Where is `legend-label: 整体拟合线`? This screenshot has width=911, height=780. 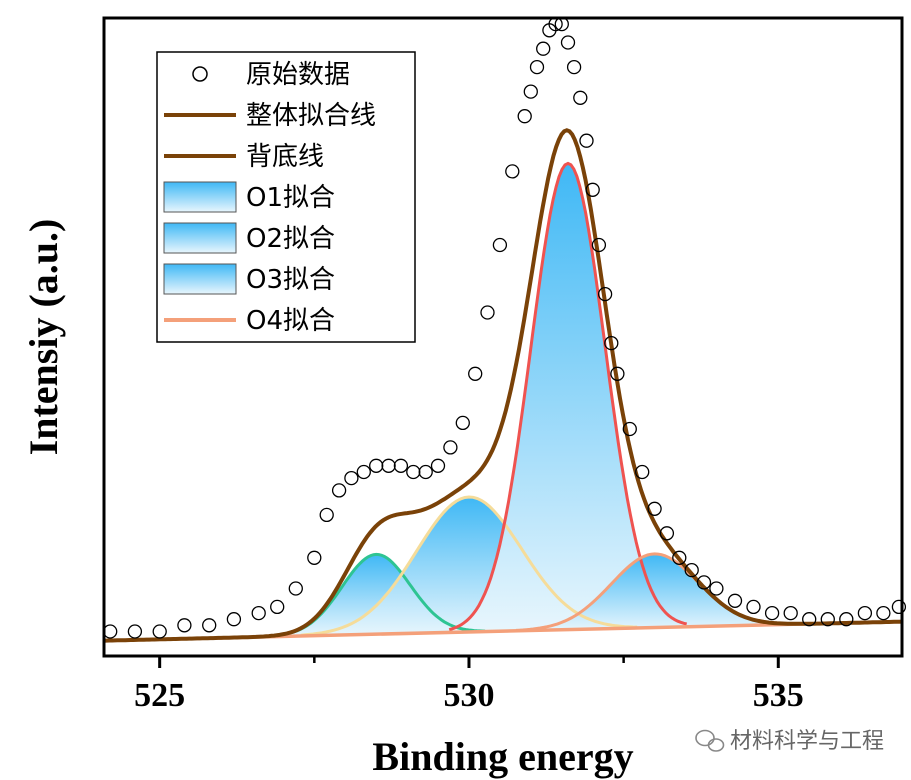
legend-label: 整体拟合线 is located at coordinates (311, 116).